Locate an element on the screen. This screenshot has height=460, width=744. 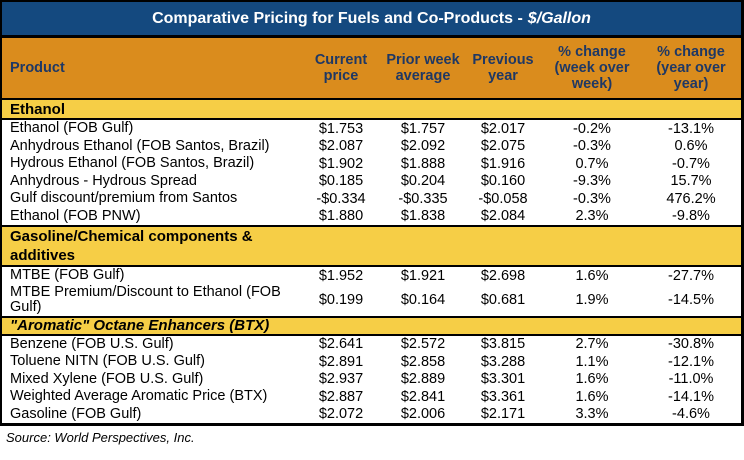
col-header-product: Product is located at coordinates (37, 68).